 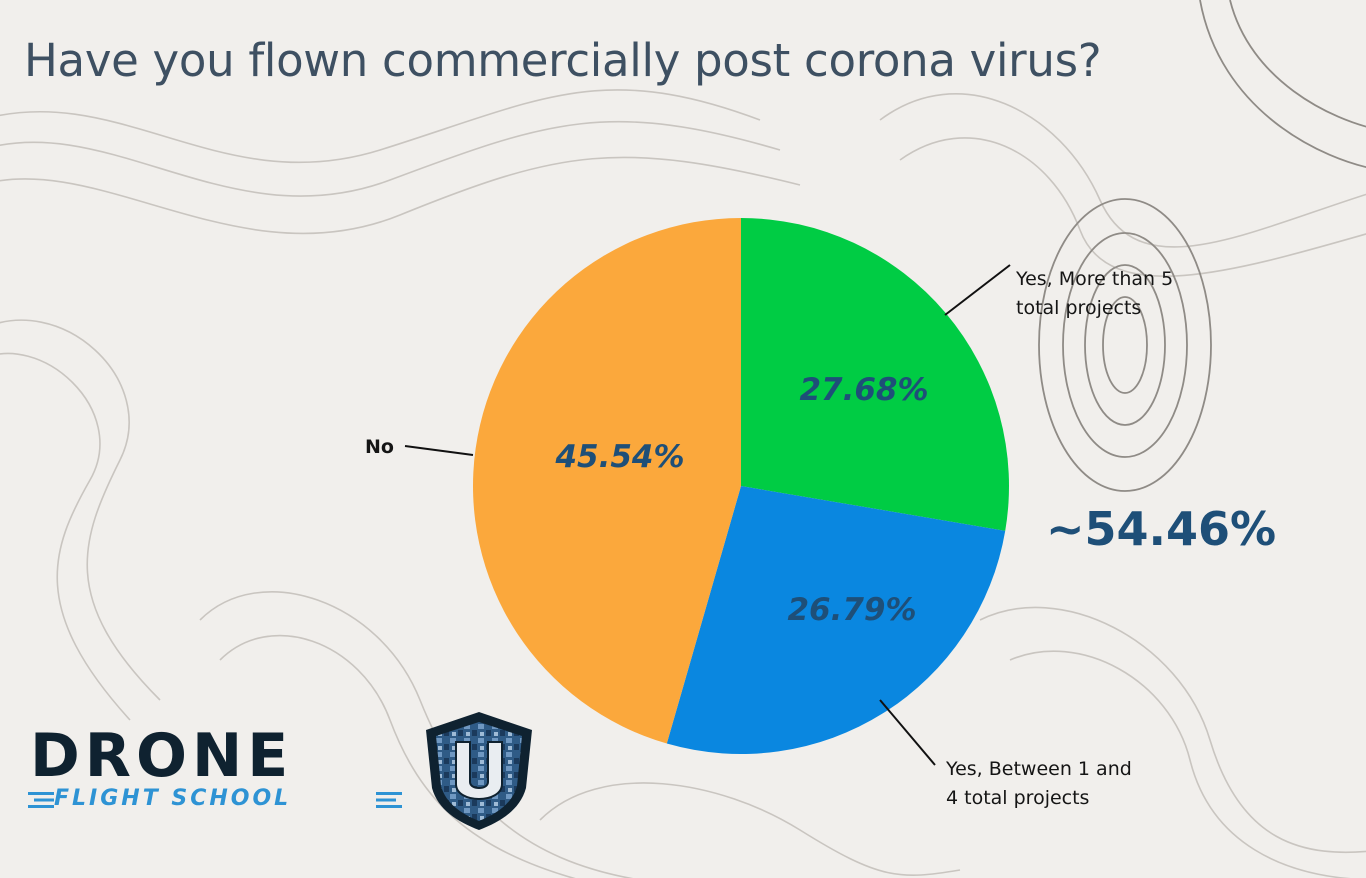 What do you see at coordinates (379, 447) in the screenshot?
I see `slice-category-label: No` at bounding box center [379, 447].